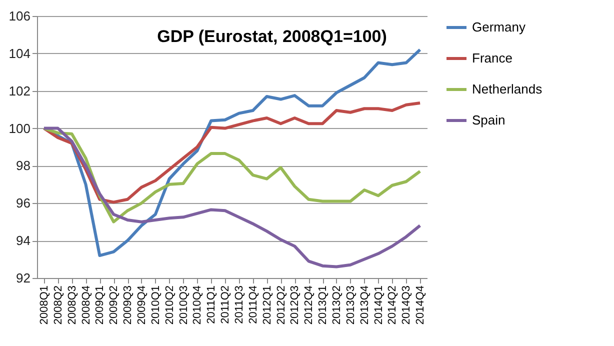 The width and height of the screenshot is (614, 346). Describe the element at coordinates (507, 89) in the screenshot. I see `legend-label: Netherlands` at that location.